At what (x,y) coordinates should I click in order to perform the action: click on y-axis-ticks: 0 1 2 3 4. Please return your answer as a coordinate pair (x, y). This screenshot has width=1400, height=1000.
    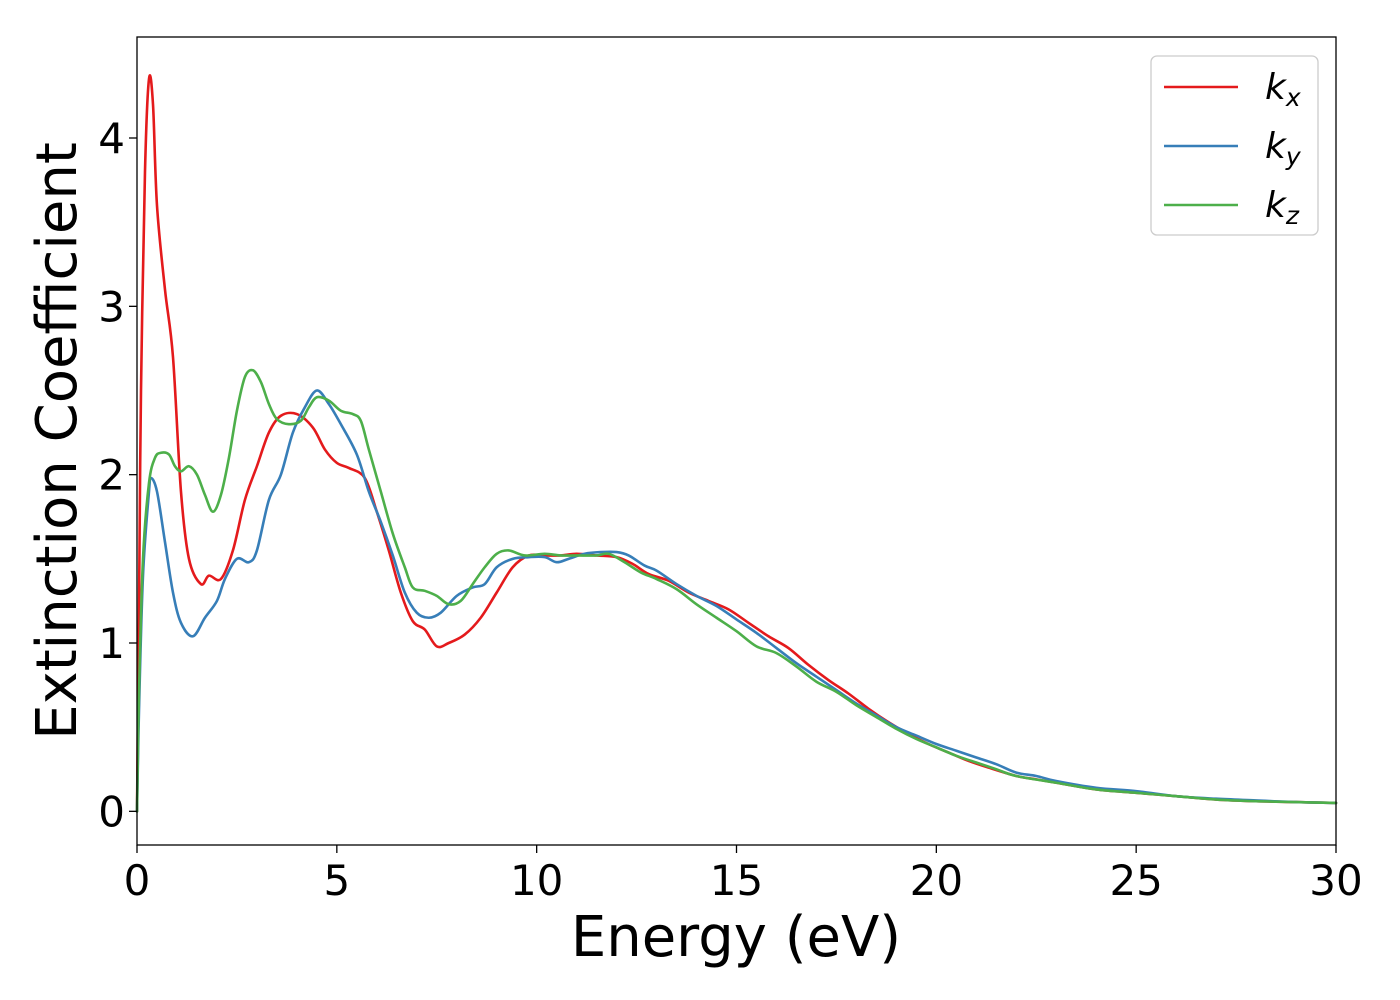
    Looking at the image, I should click on (117, 475).